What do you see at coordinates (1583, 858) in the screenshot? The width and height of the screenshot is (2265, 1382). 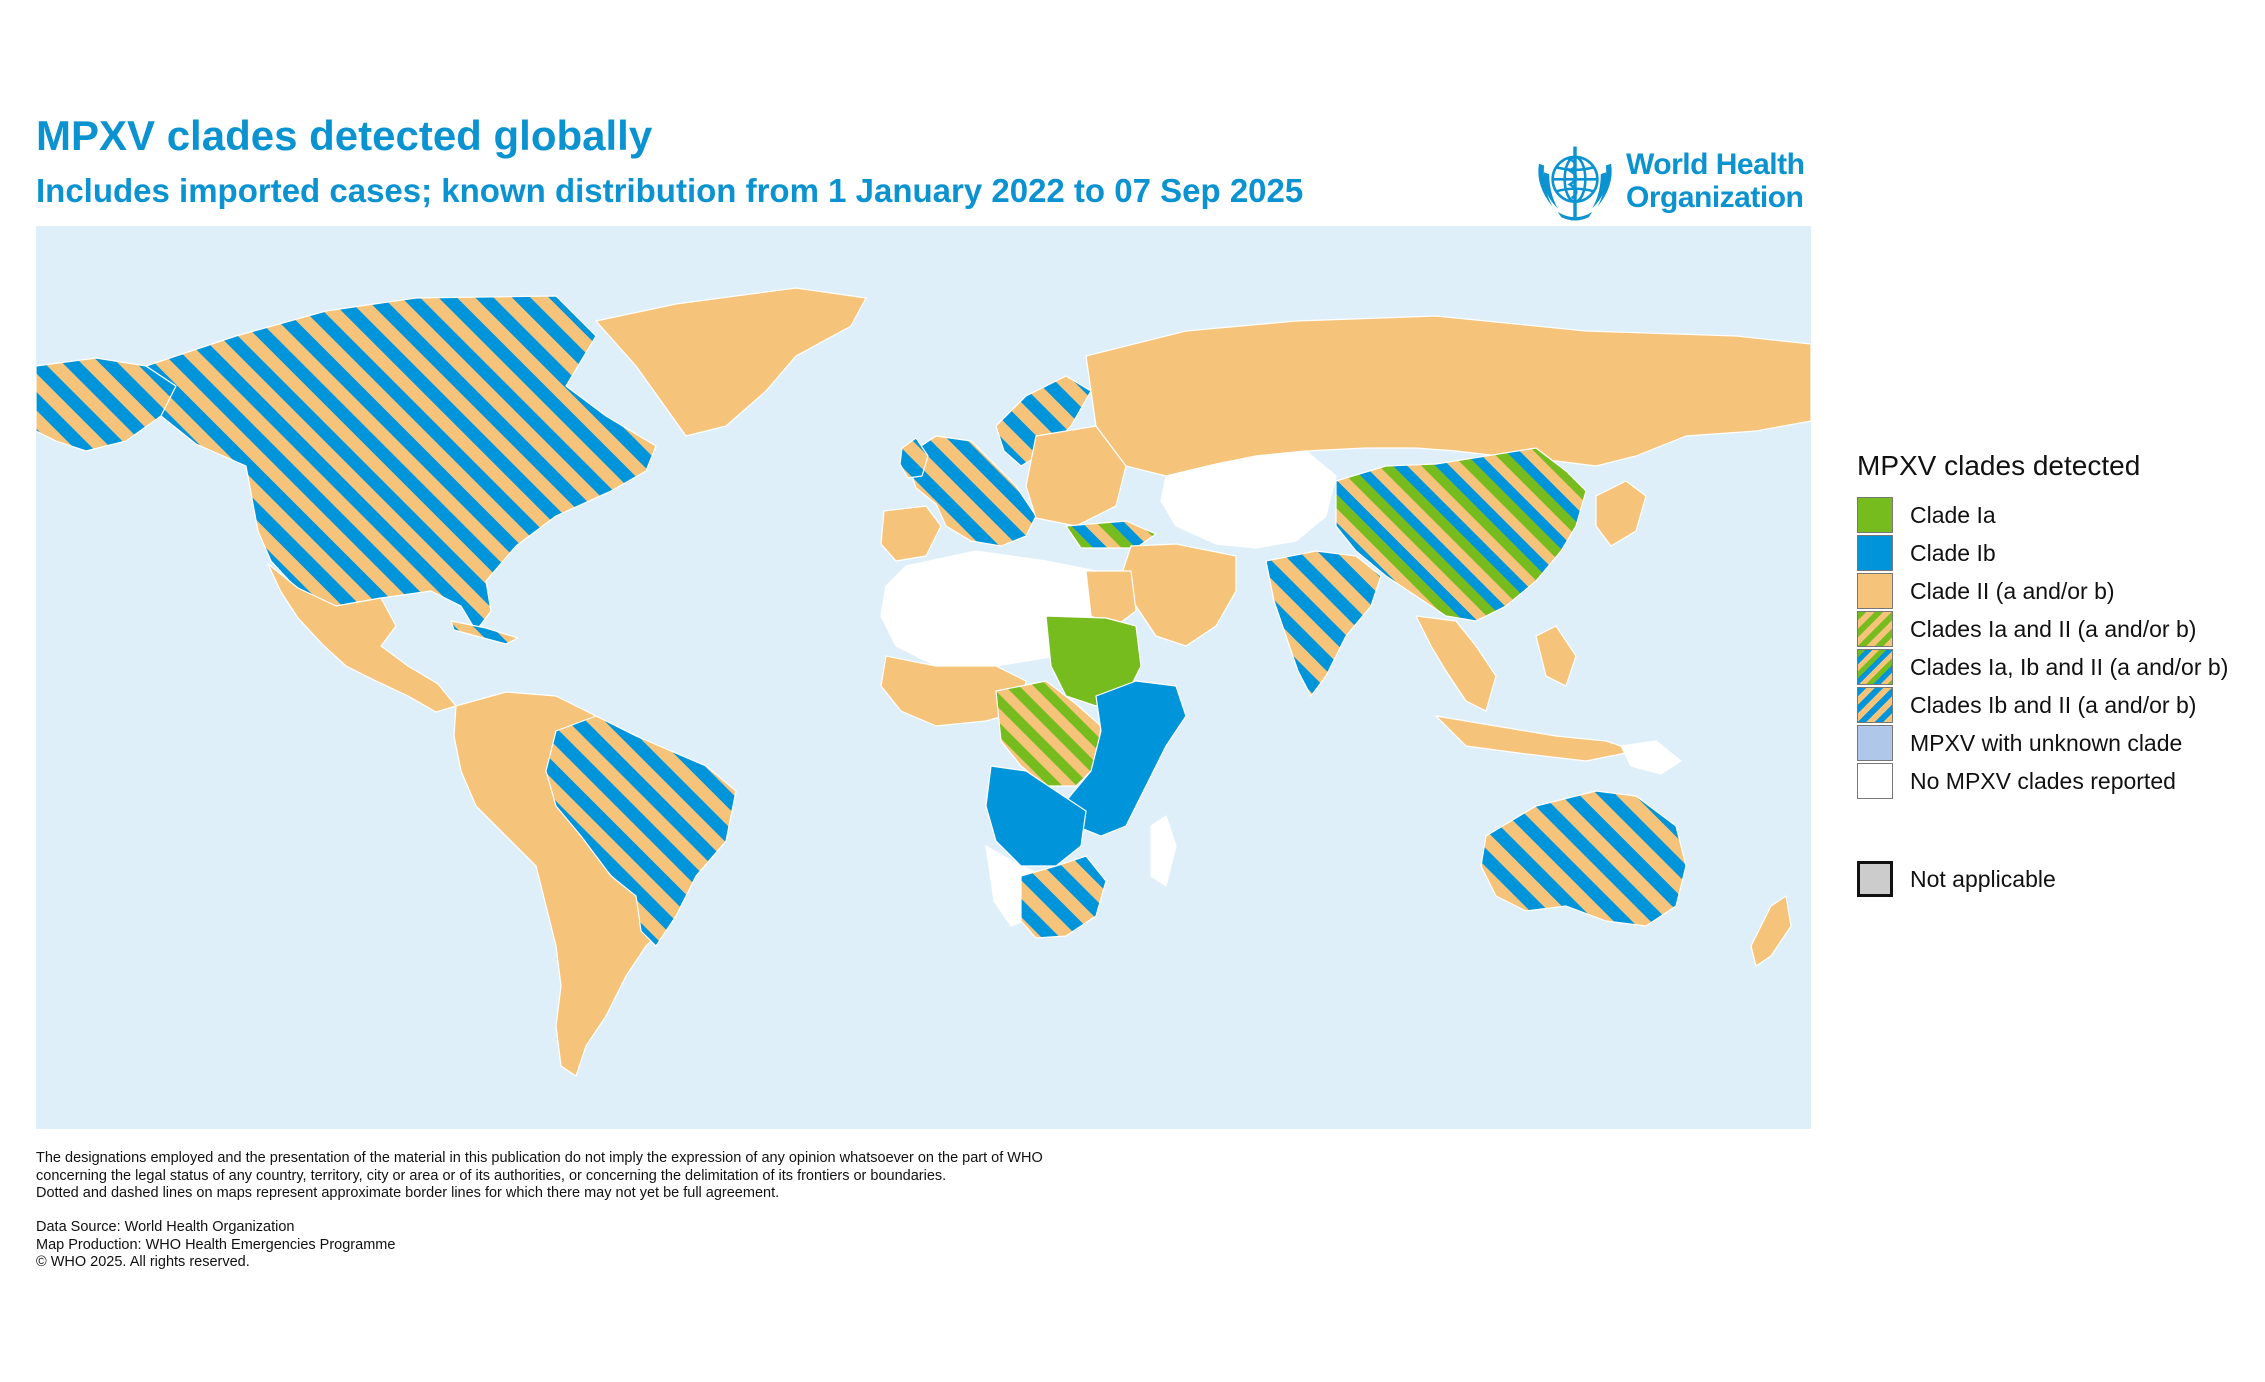 I see `region-australia` at bounding box center [1583, 858].